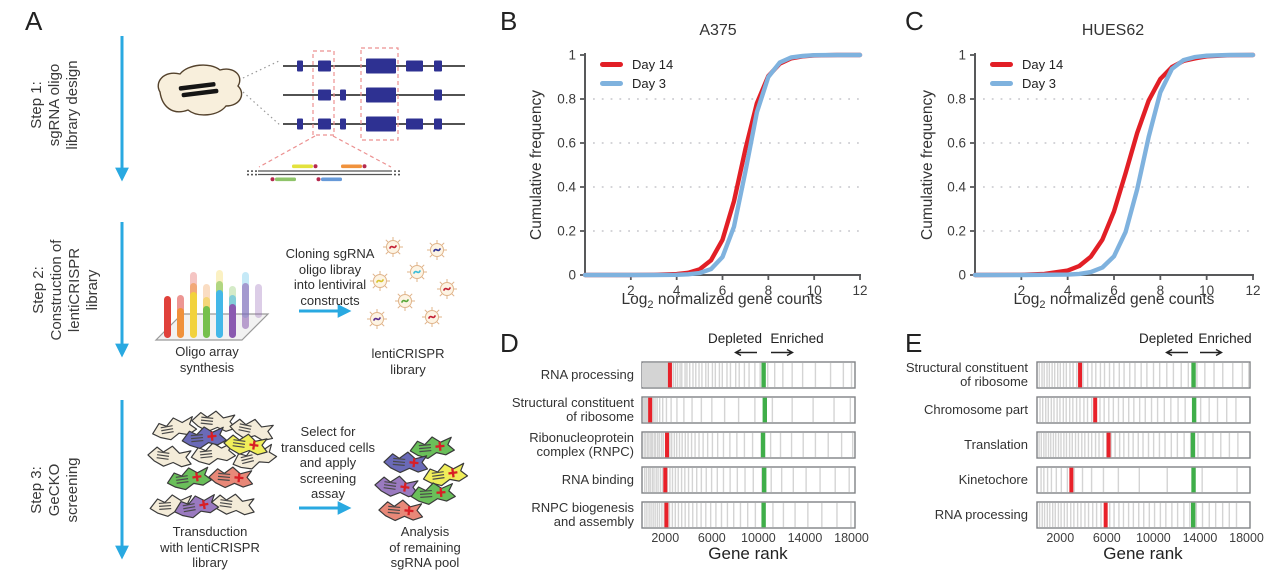 The image size is (1275, 577). Describe the element at coordinates (581, 444) in the screenshot. I see `gene-set-label: Ribonucleoprotein complex (RNPC)` at that location.